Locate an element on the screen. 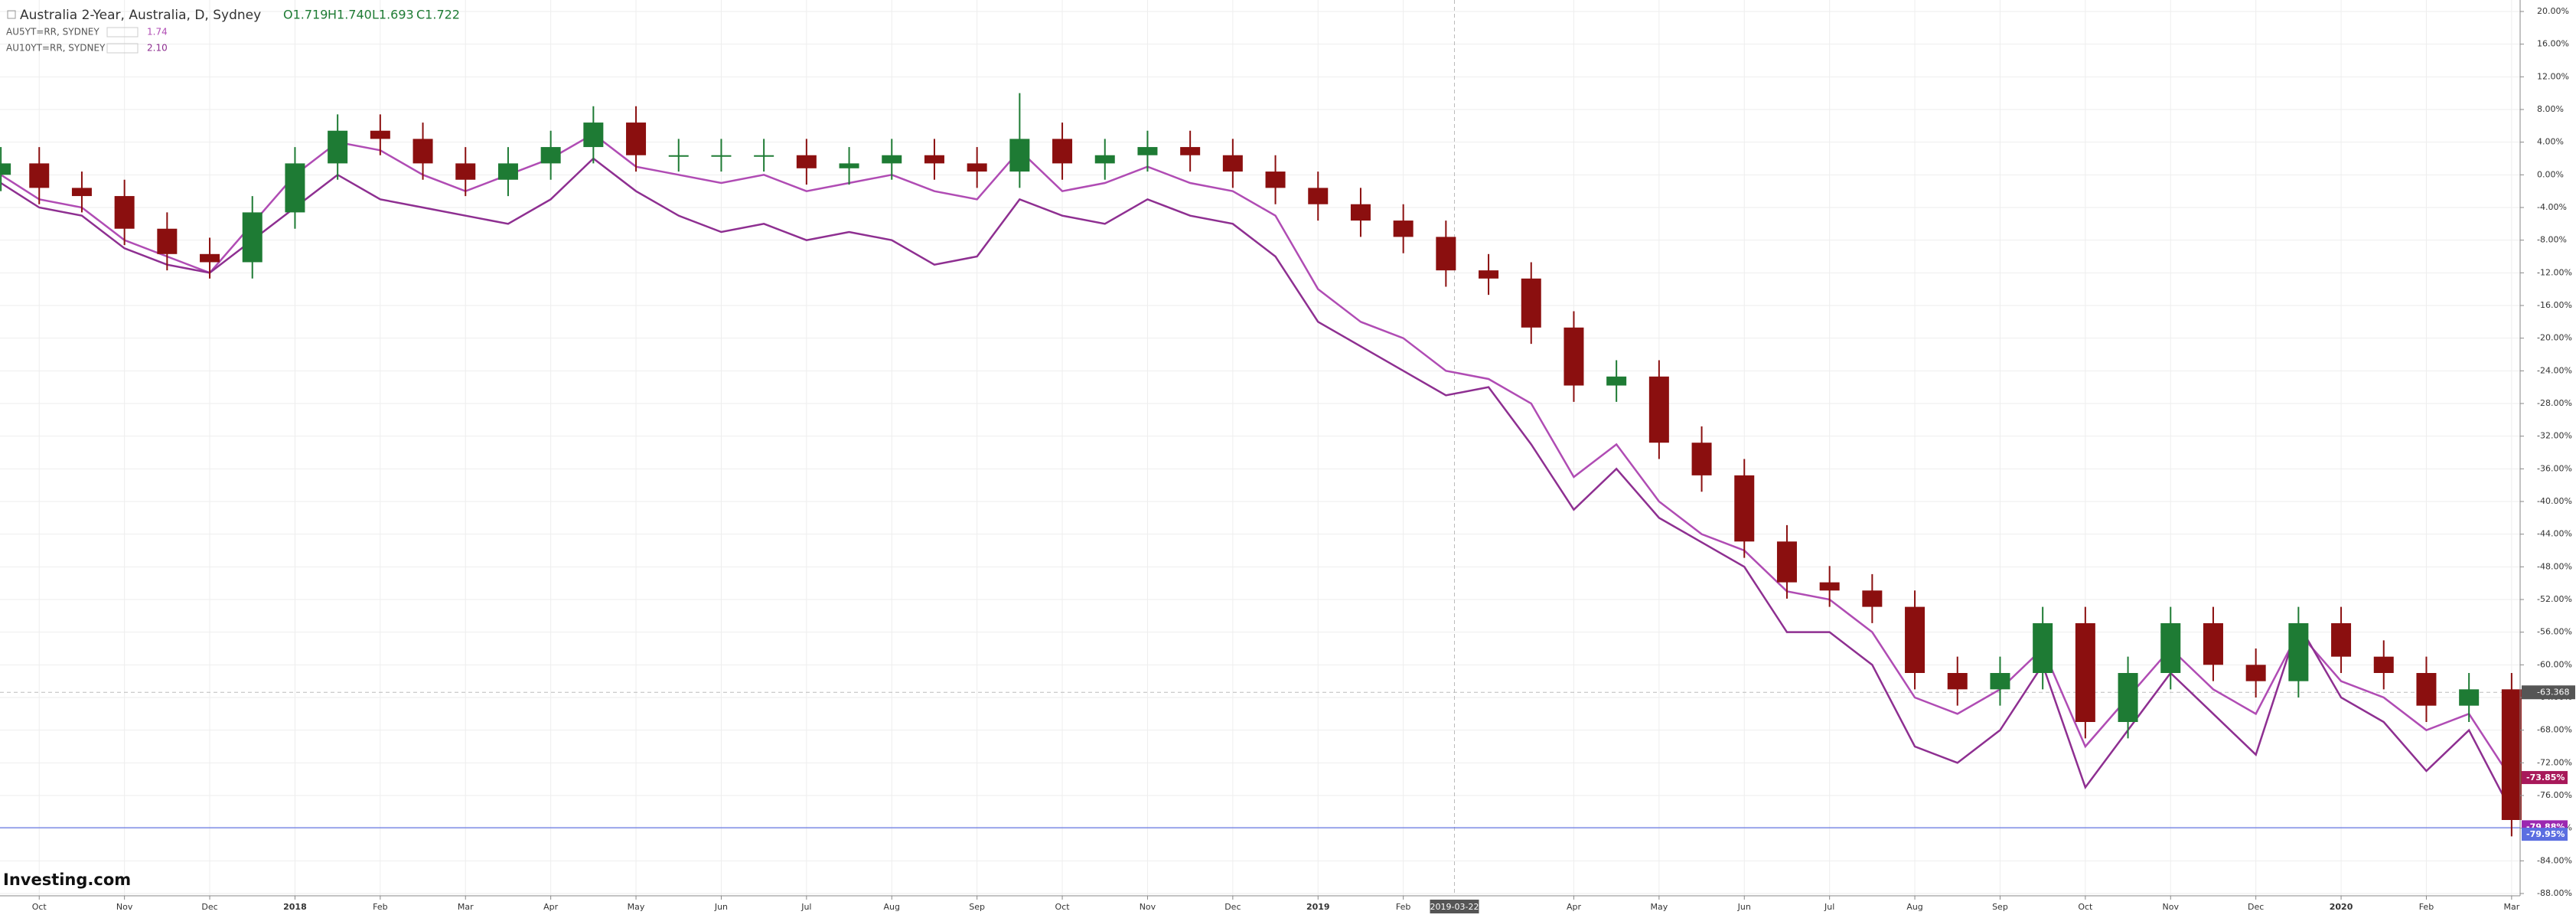  y-tick-label: -72.00% is located at coordinates (2554, 762).